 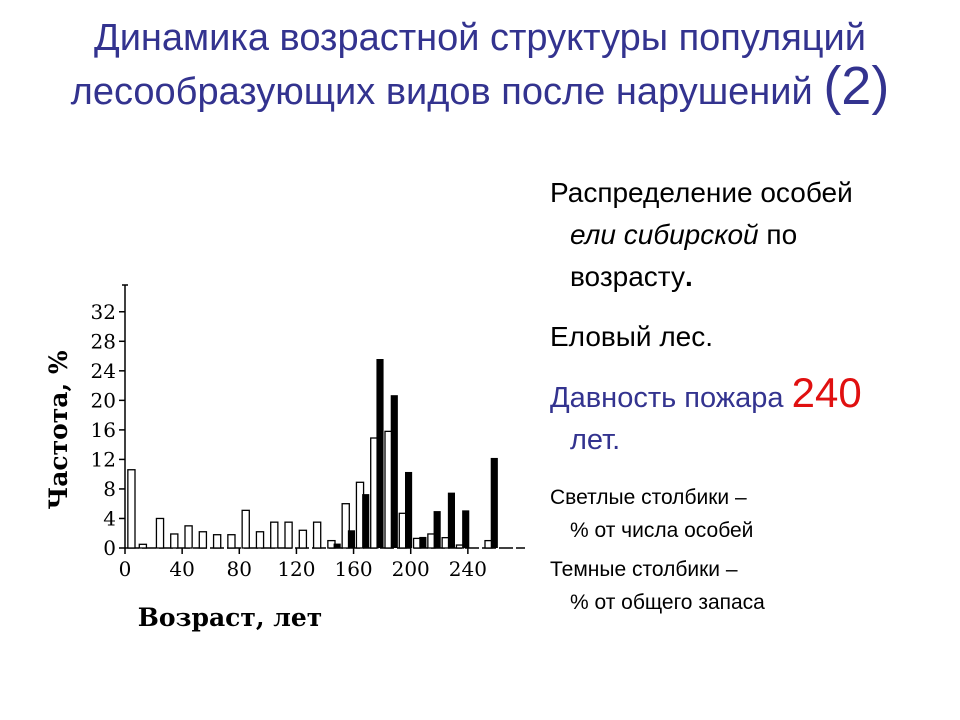 What do you see at coordinates (667, 602) in the screenshot?
I see `legend-dark-line-2: % от общего запаса` at bounding box center [667, 602].